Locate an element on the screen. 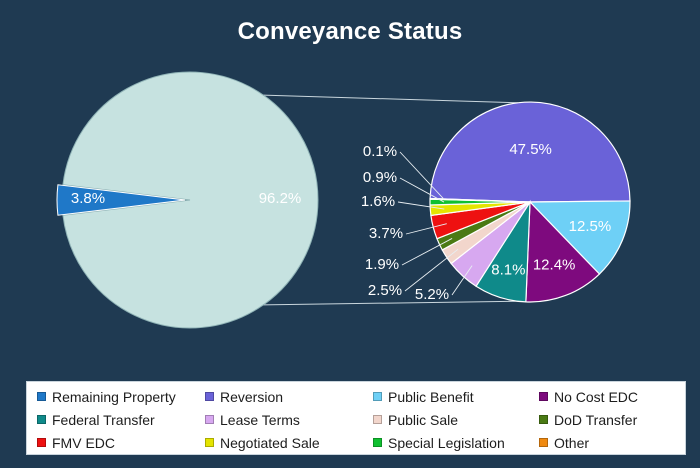 The width and height of the screenshot is (700, 468). legend-item-lease-terms: Lease Terms is located at coordinates (289, 419).